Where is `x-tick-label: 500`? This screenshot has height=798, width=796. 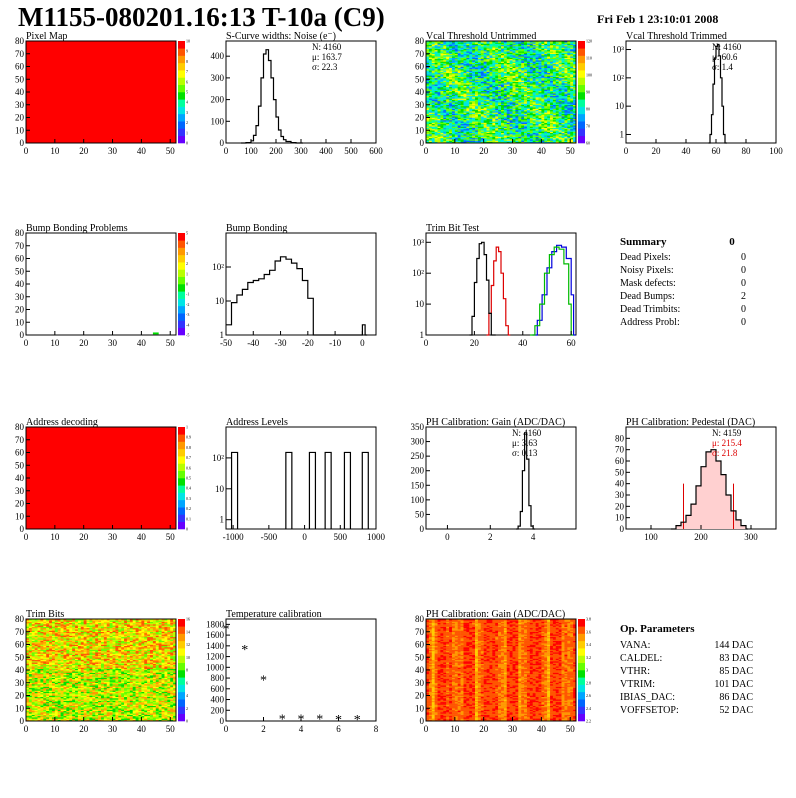
x-tick-label: 500 is located at coordinates (341, 537).